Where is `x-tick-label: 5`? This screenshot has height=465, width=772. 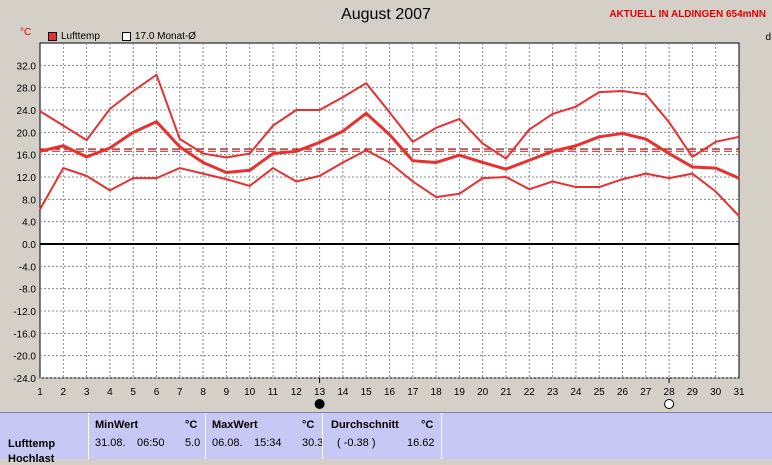
x-tick-label: 5 is located at coordinates (133, 392).